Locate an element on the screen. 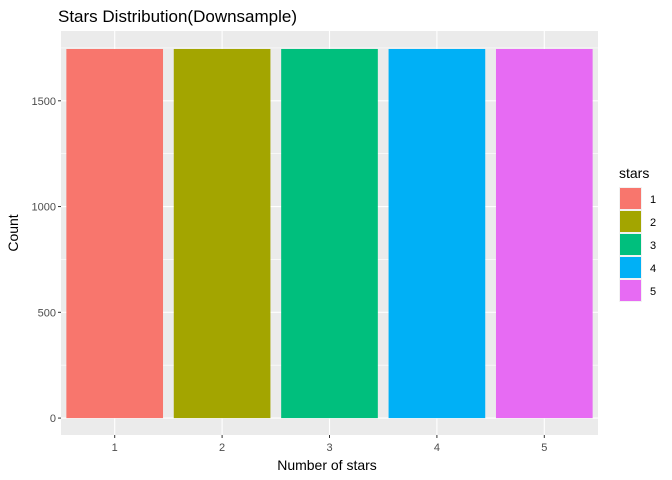 The image size is (672, 480). y-tick-label: 0 is located at coordinates (53, 419).